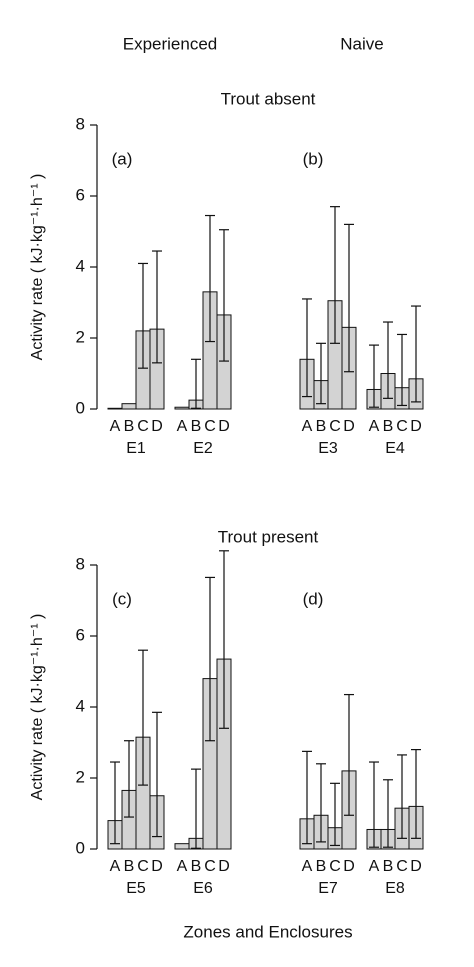 The width and height of the screenshot is (474, 967). I want to click on chart-title: Trout absent, so click(268, 98).